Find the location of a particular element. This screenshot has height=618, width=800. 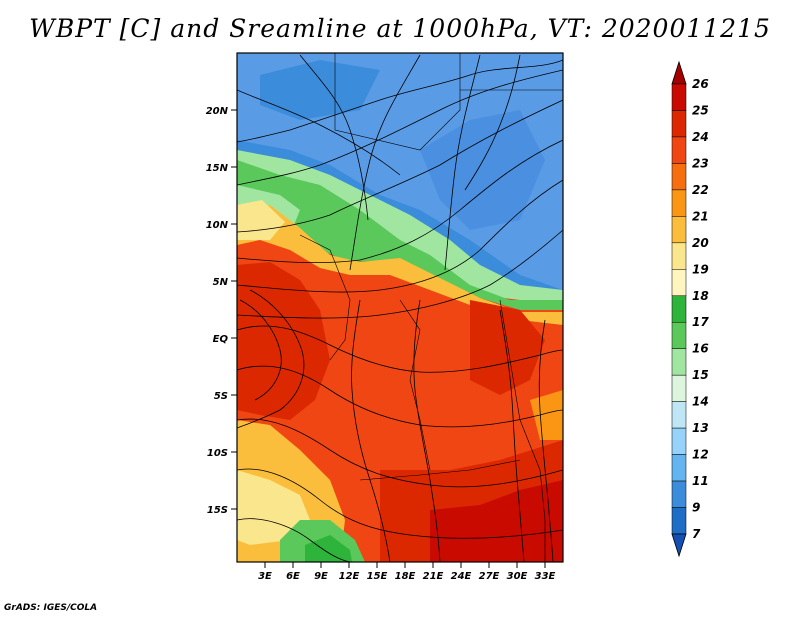

colorbar-label: 14 is located at coordinates (700, 402).